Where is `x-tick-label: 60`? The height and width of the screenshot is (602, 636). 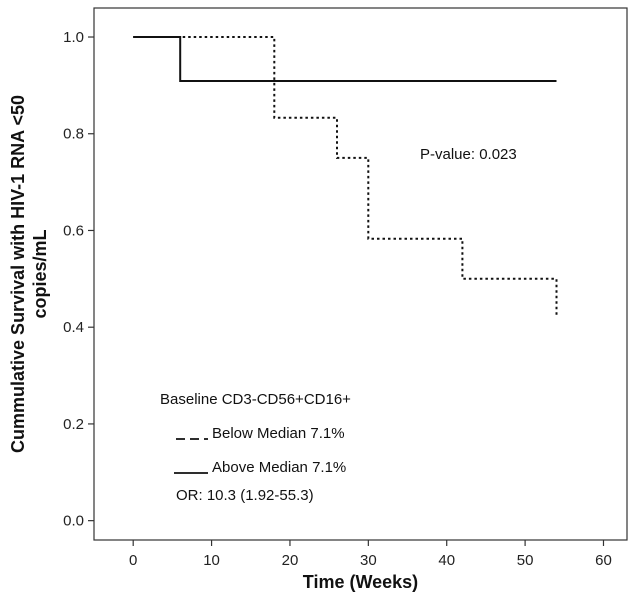 x-tick-label: 60 is located at coordinates (603, 560).